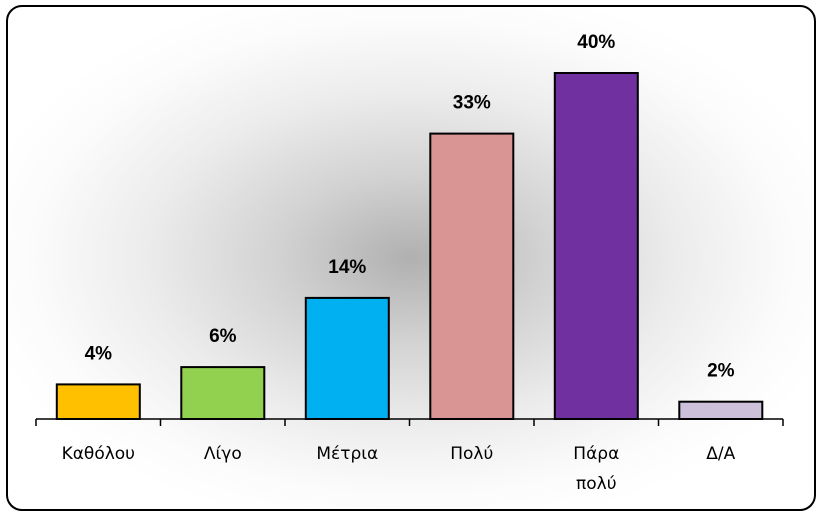 The width and height of the screenshot is (825, 519). I want to click on category-label-4-line-0: Πάρα, so click(596, 454).